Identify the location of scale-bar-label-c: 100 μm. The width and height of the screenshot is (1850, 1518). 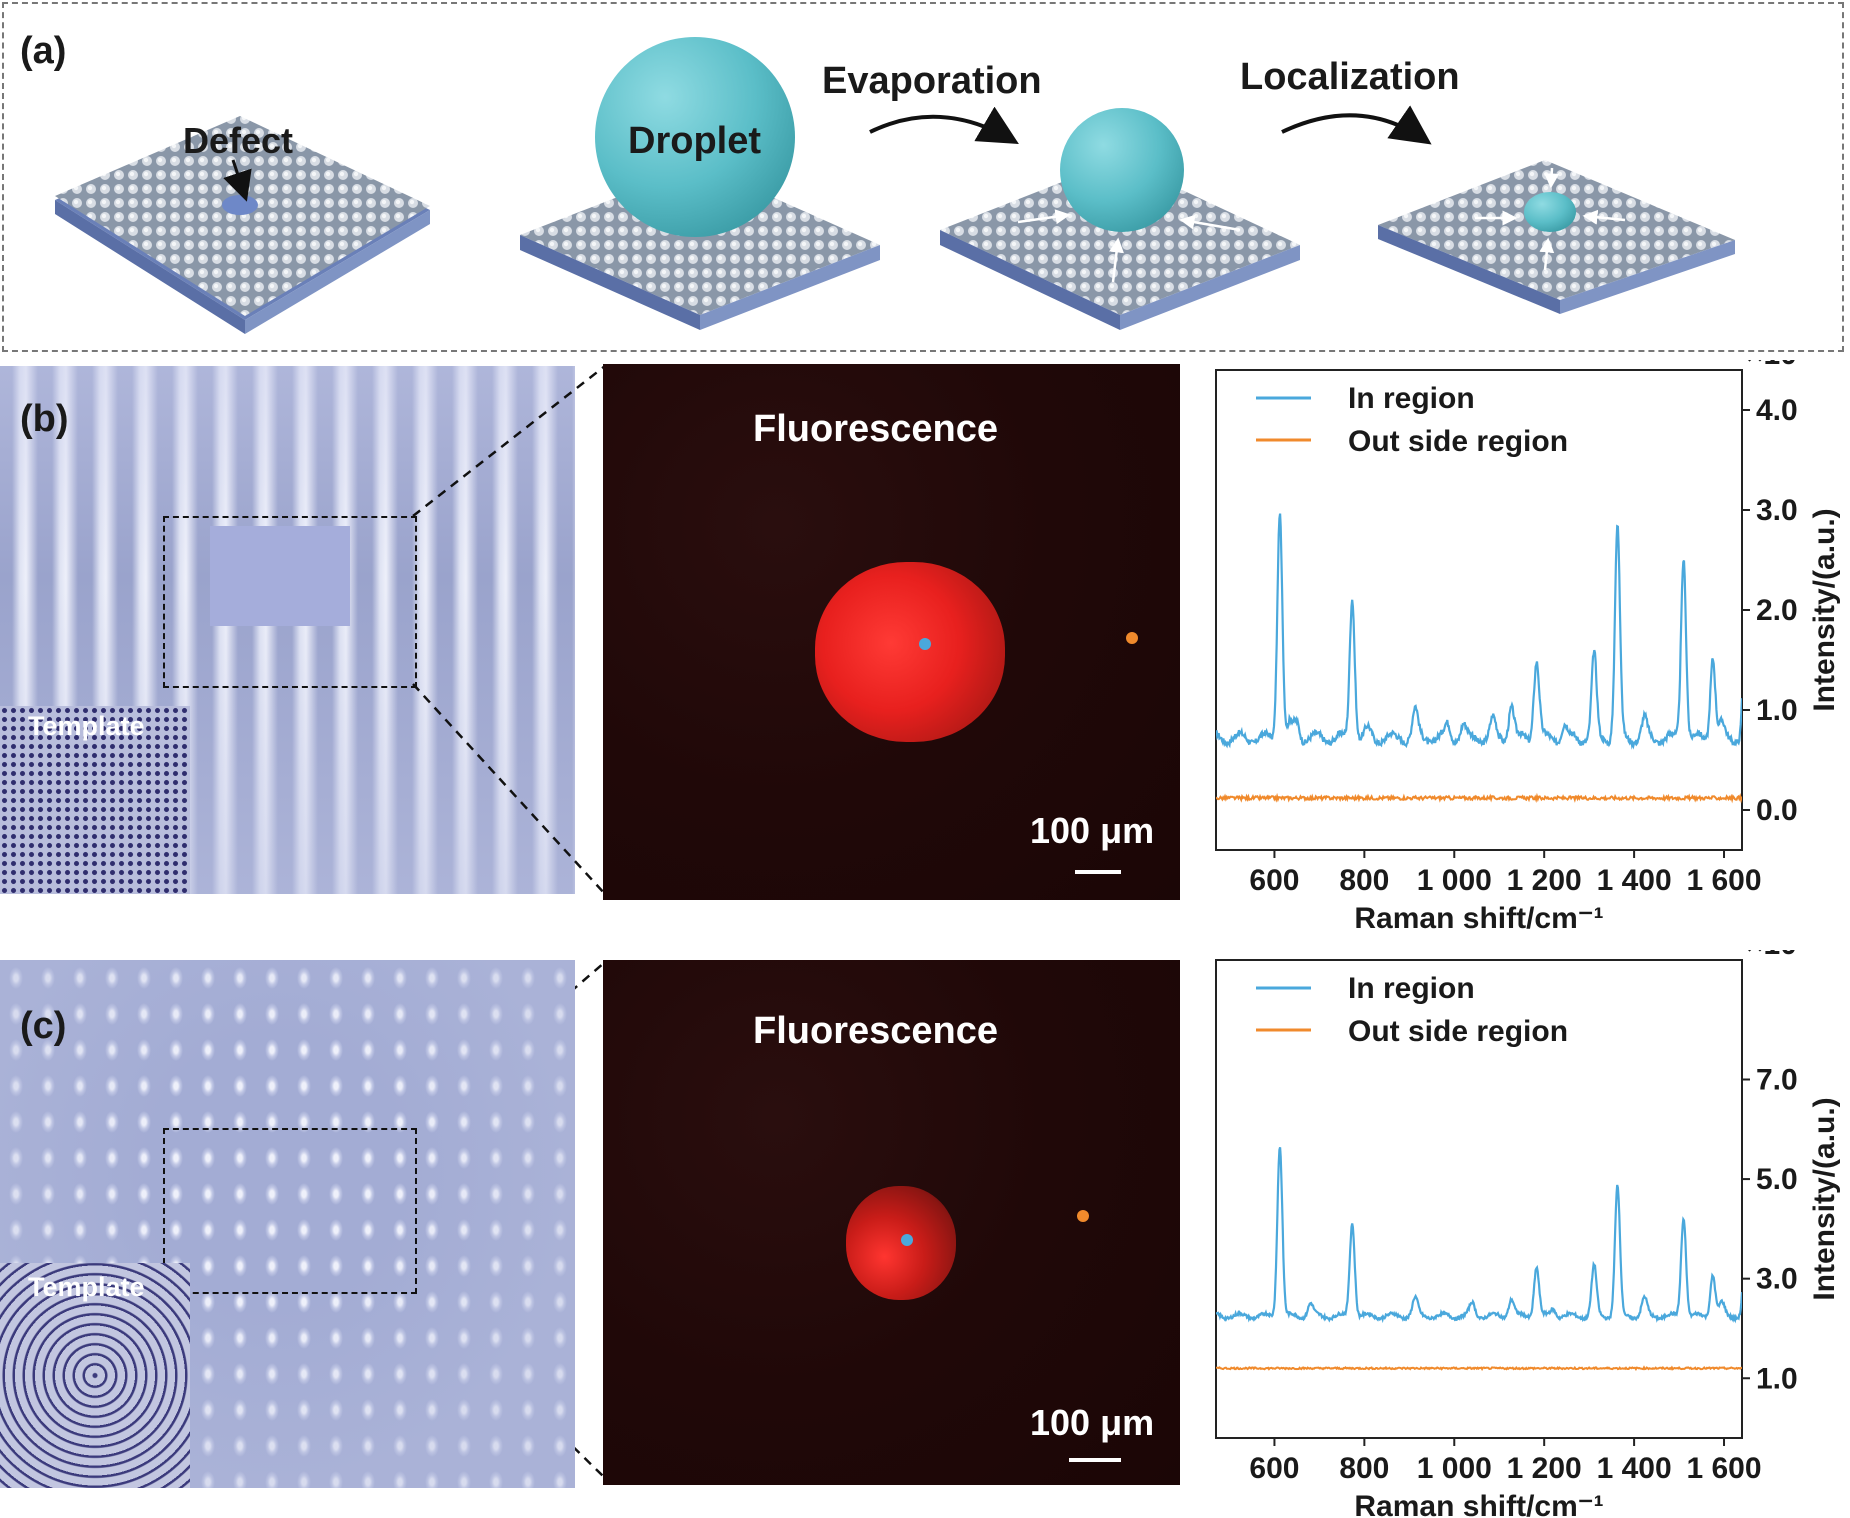
(1092, 1422).